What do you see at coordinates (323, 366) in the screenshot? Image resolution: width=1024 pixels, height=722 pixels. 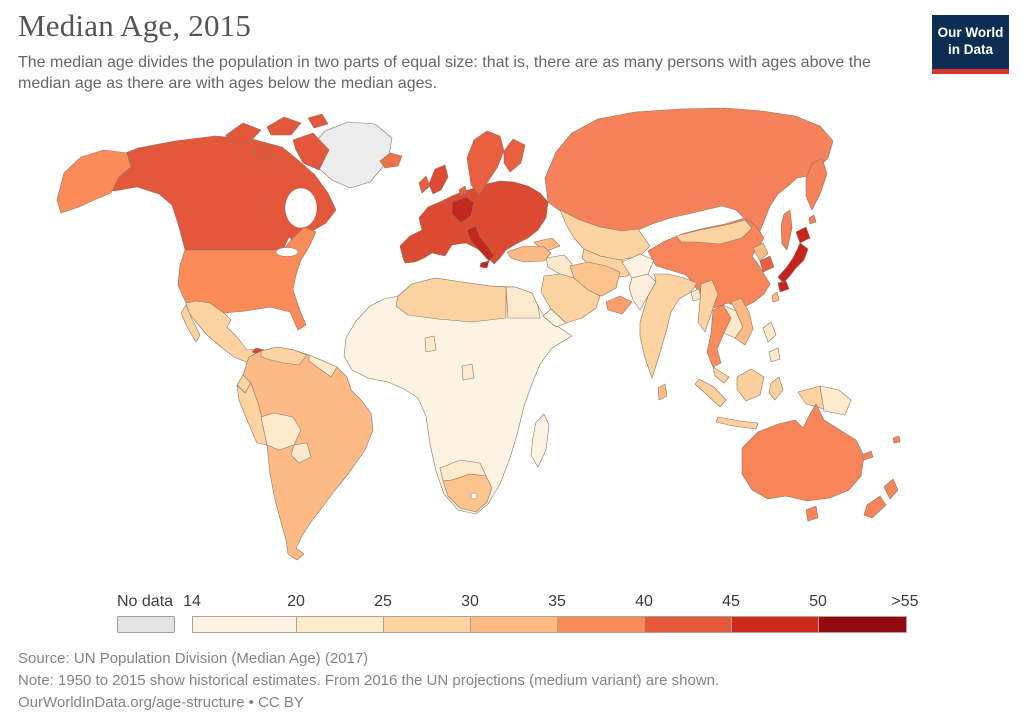 I see `region-guyanas` at bounding box center [323, 366].